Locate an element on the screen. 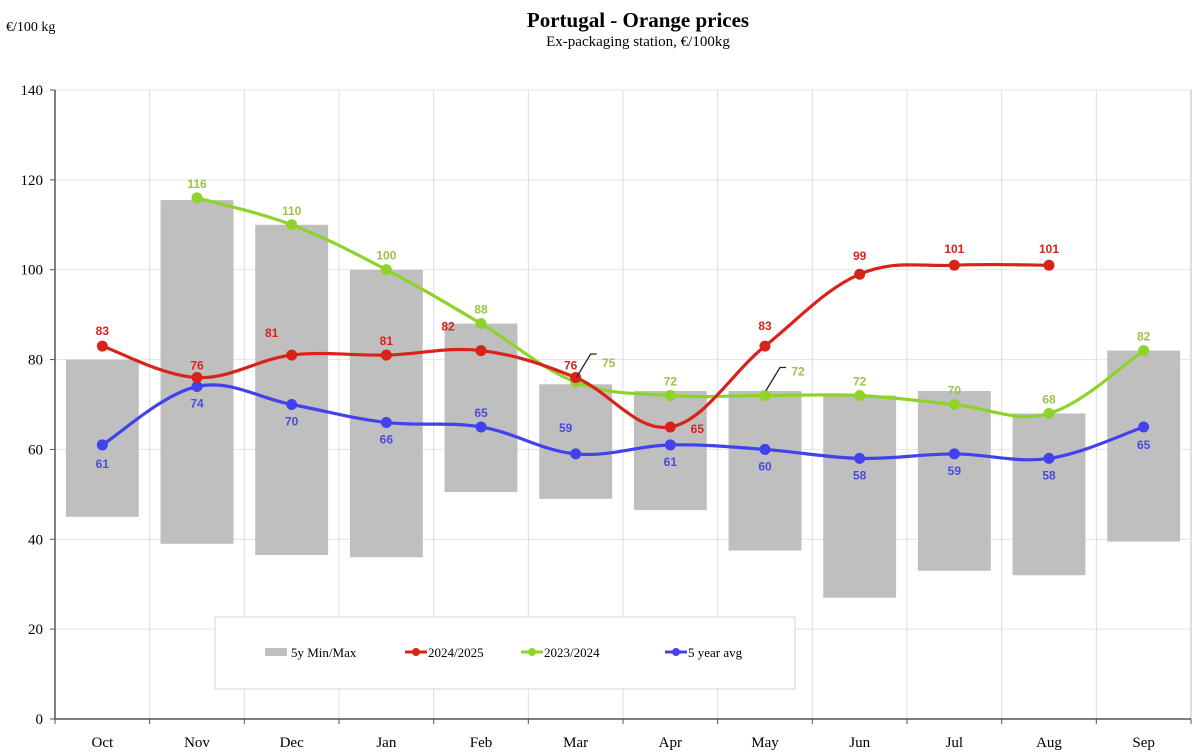 The image size is (1200, 755). legend-box is located at coordinates (505, 653).